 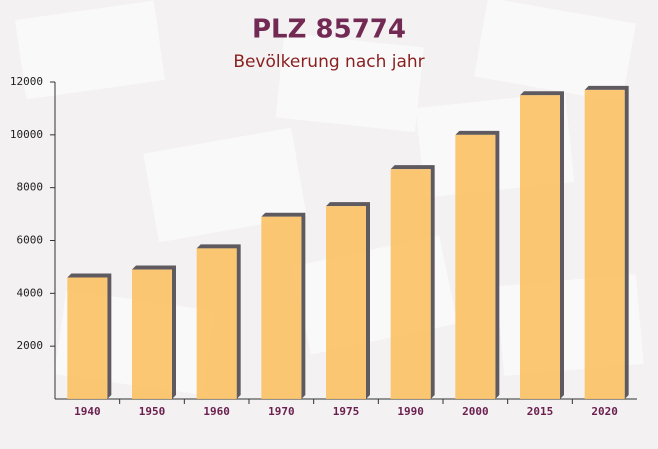 I want to click on x-tick-label: 1960, so click(x=216, y=411).